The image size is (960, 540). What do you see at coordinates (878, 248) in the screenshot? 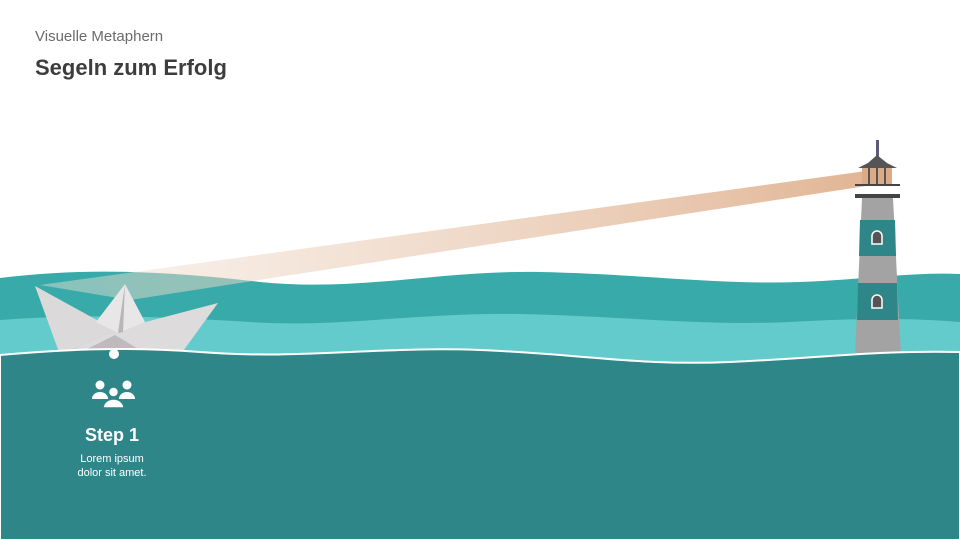
I see `lighthouse` at bounding box center [878, 248].